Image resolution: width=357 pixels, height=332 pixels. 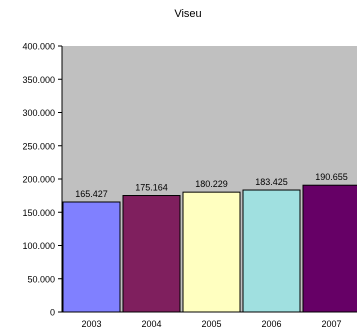 What do you see at coordinates (38, 80) in the screenshot?
I see `y-tick-label: 350.000` at bounding box center [38, 80].